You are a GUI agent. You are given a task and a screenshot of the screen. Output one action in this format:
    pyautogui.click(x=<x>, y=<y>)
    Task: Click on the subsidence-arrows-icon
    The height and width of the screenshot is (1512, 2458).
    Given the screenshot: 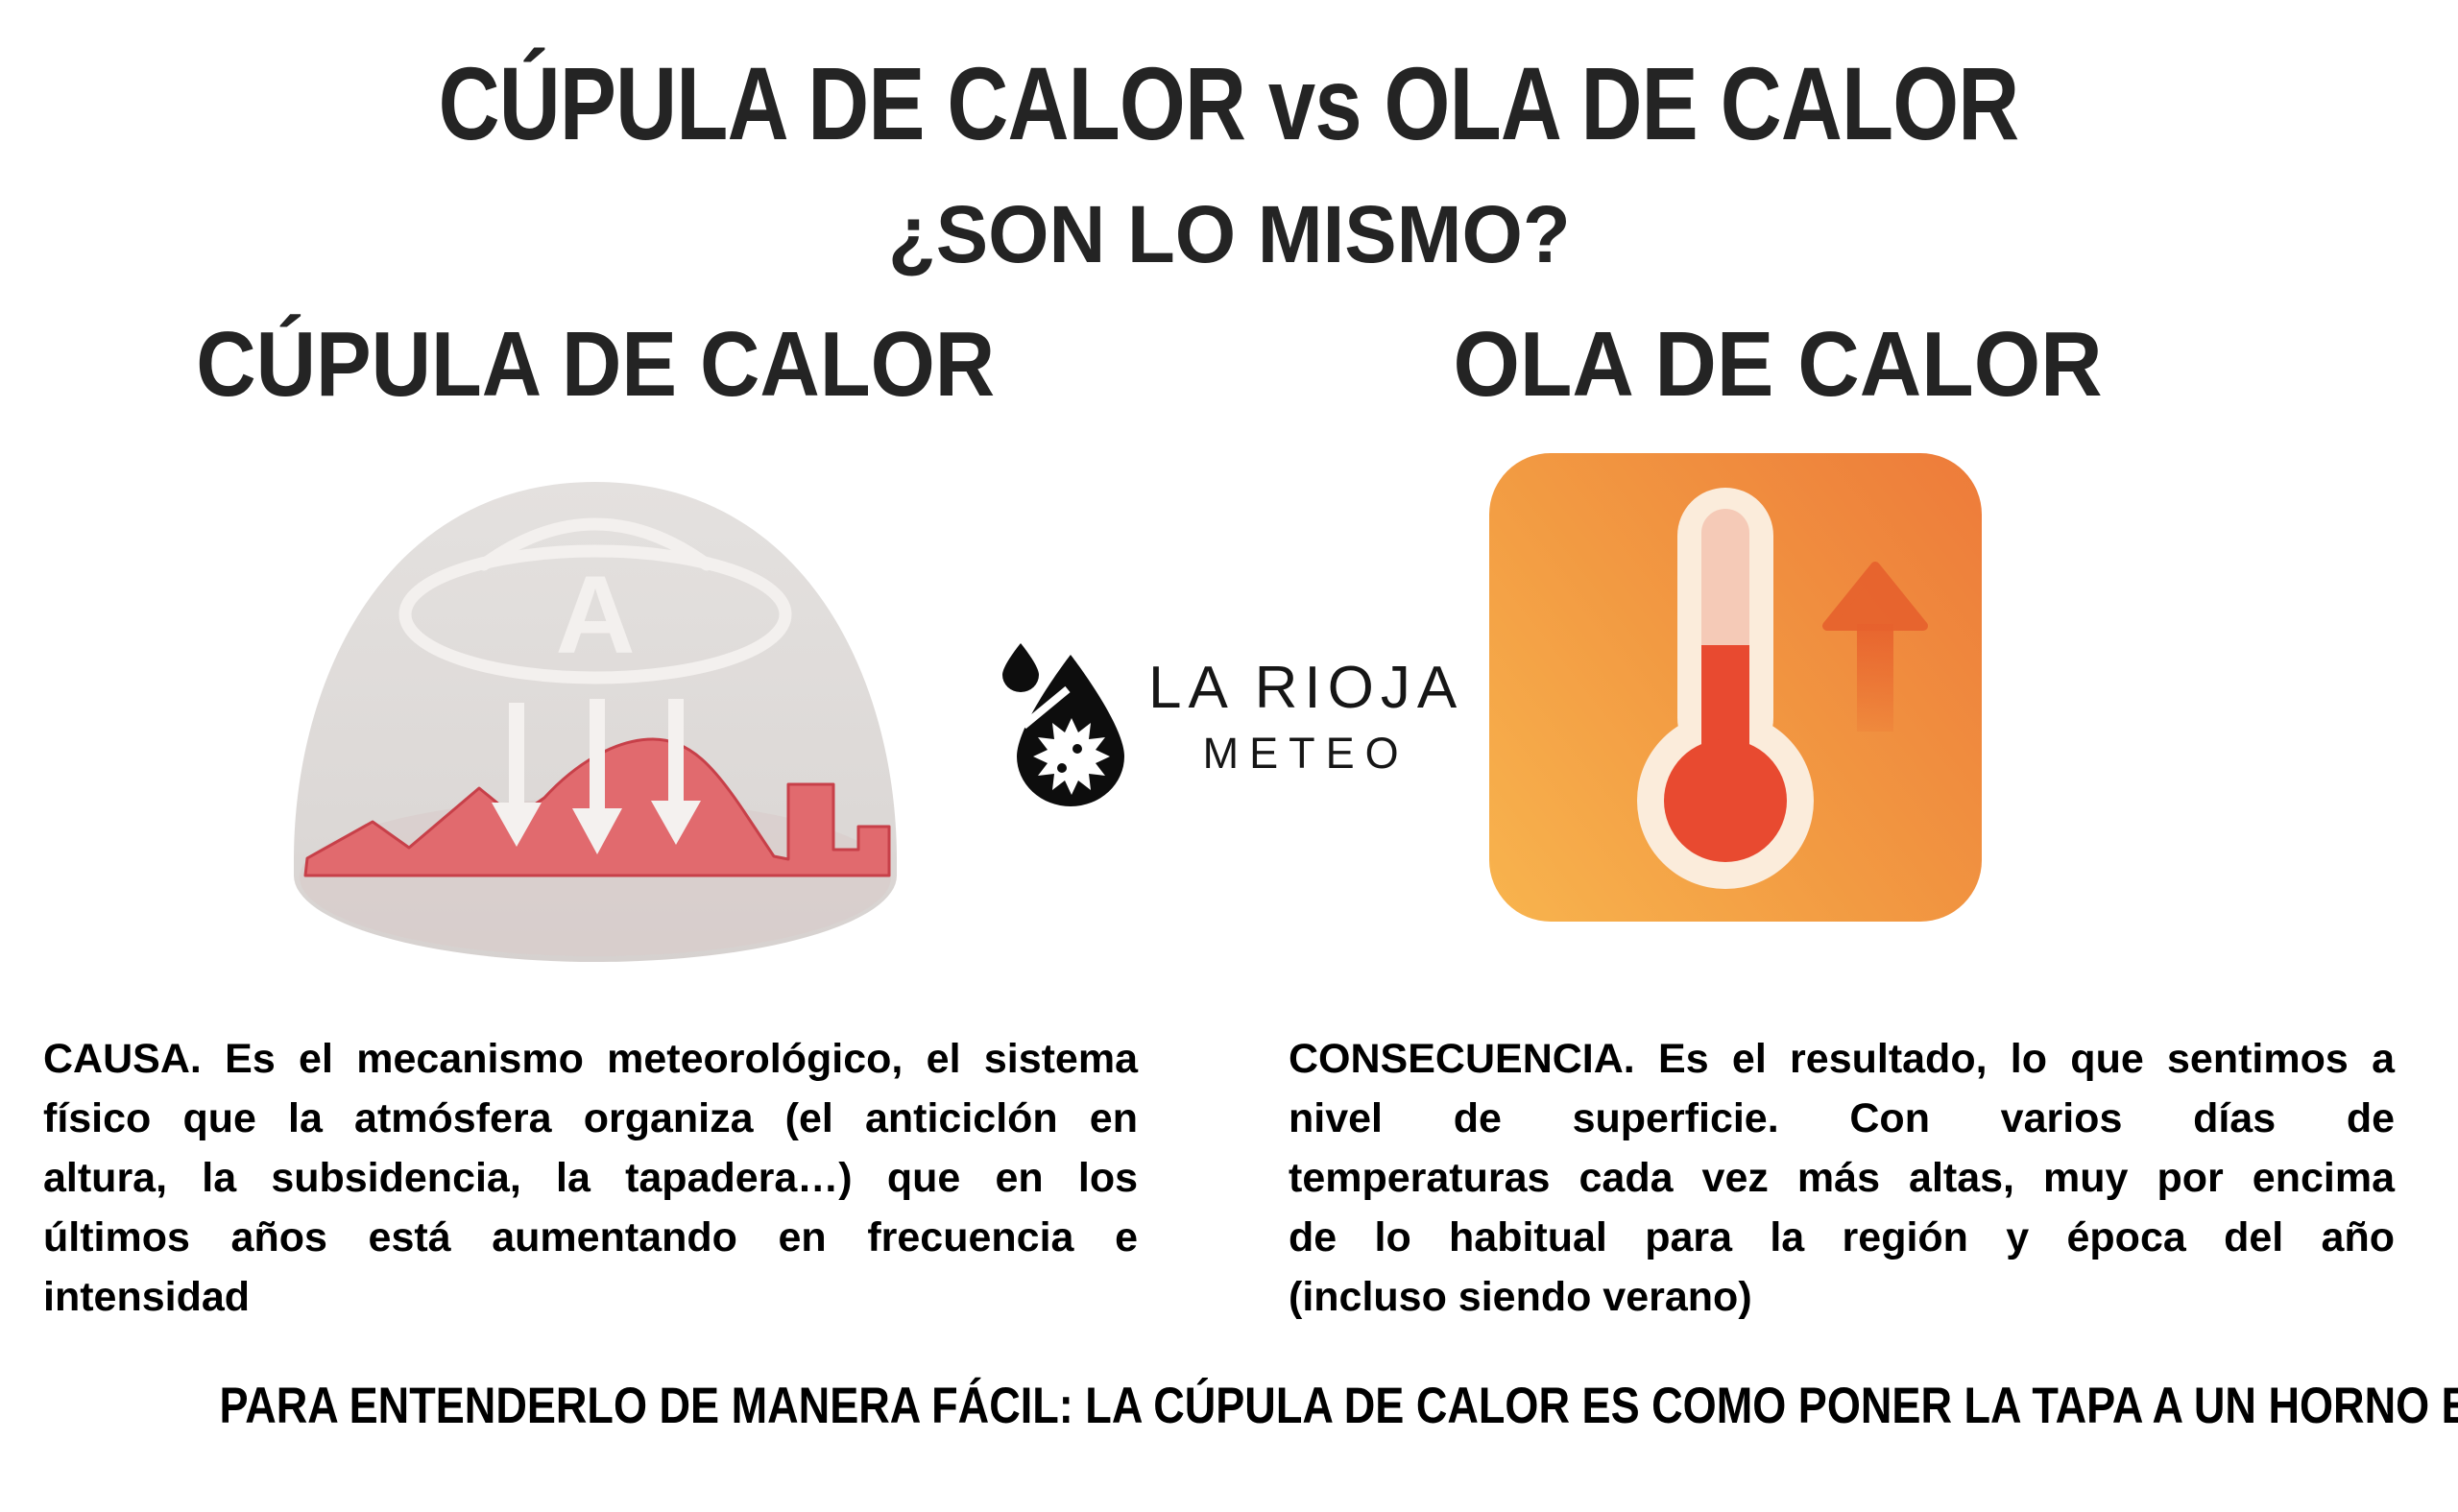 What is the action you would take?
    pyautogui.click(x=597, y=776)
    